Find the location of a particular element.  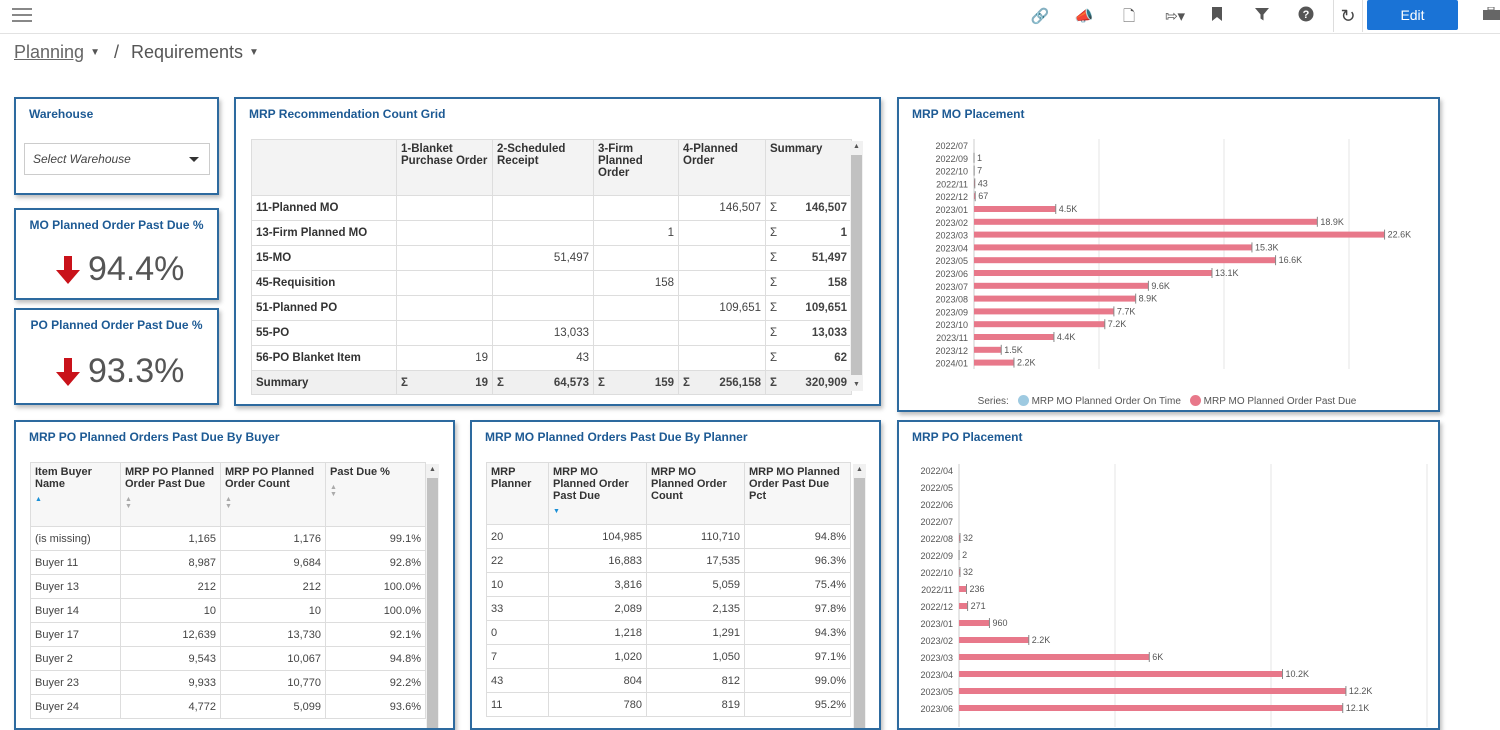

breadcrumb-planning: Planning is located at coordinates (49, 52).